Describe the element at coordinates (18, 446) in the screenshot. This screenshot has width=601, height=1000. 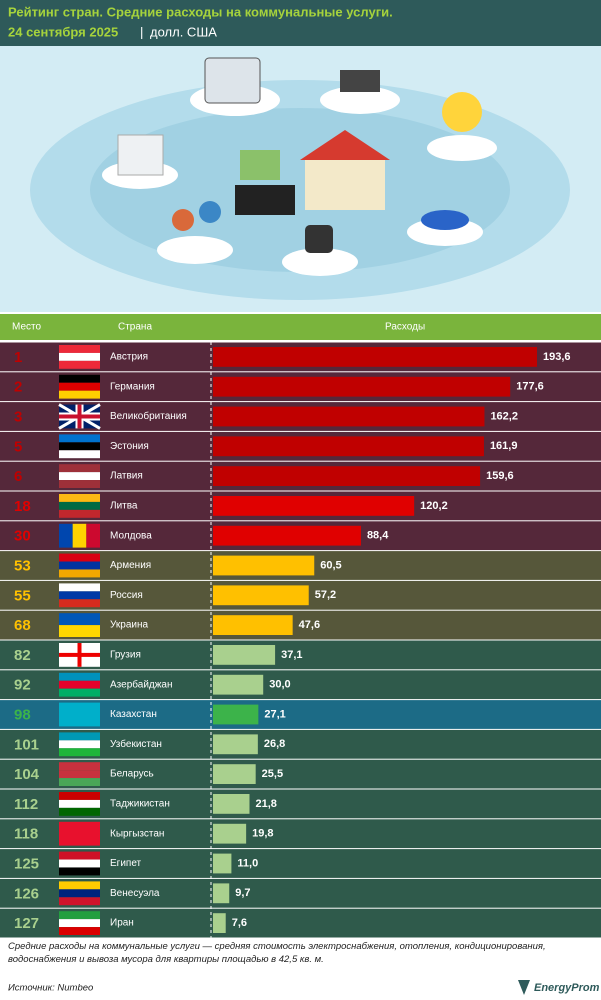
I see `rank: 5` at that location.